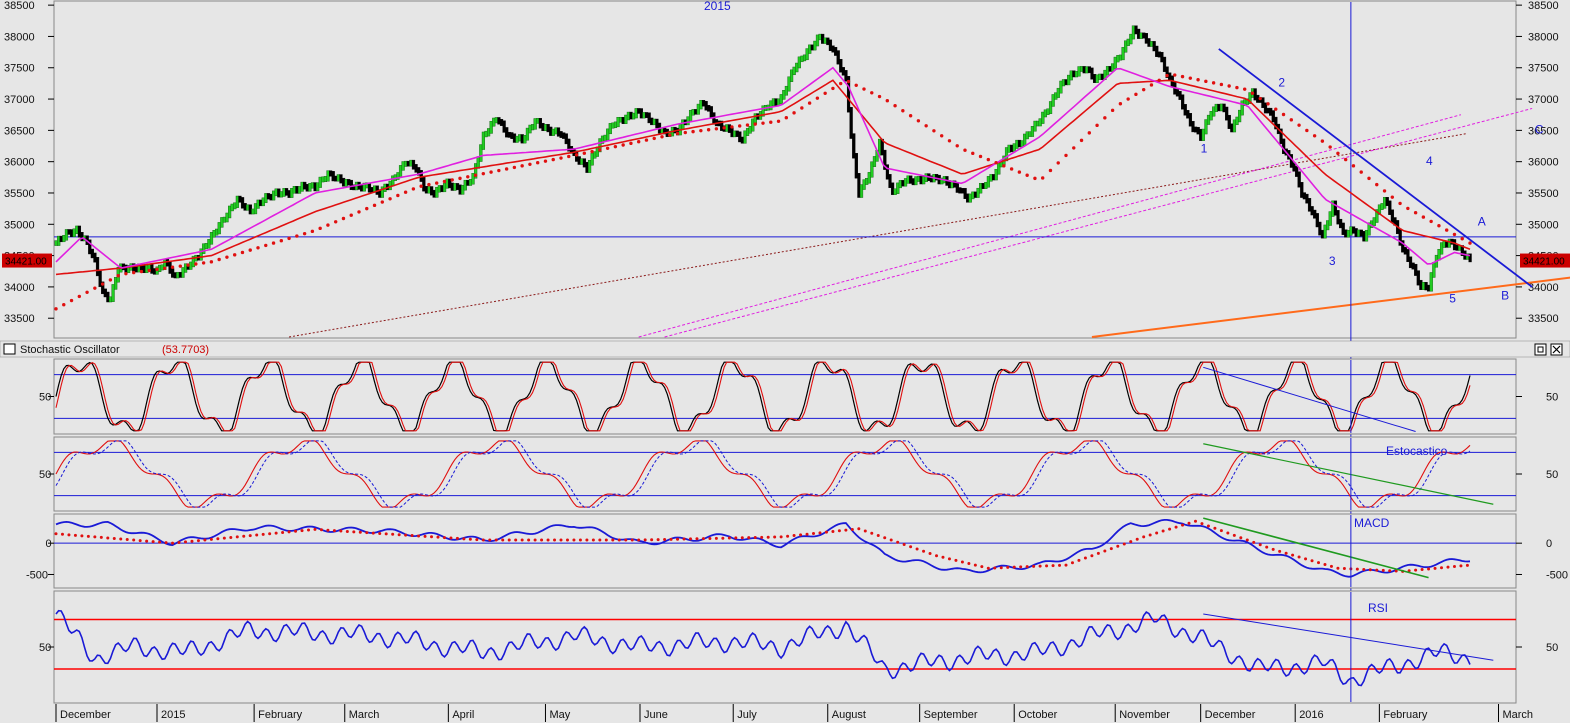 This screenshot has width=1570, height=723. I want to click on panel-icon, so click(9, 349).